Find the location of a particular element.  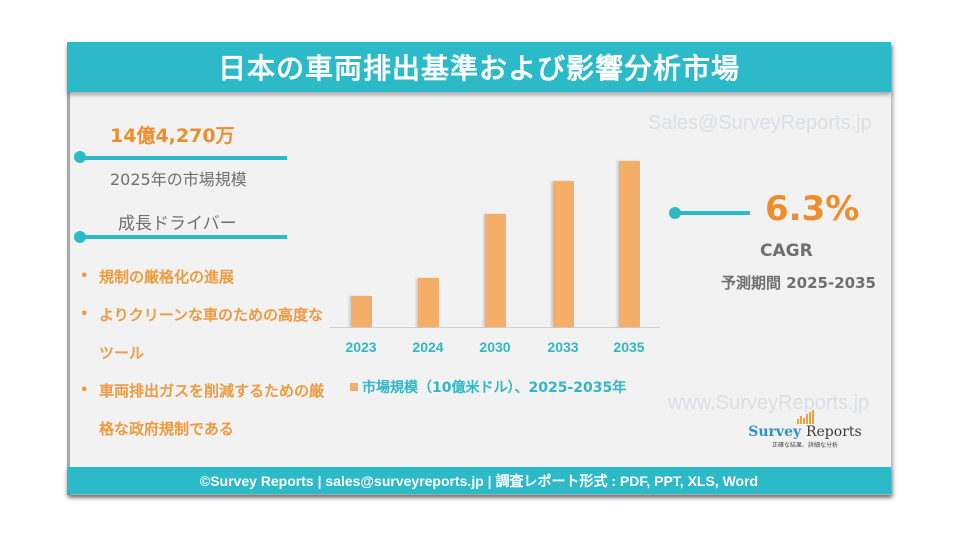

market-size-label: 2025年の市場規模 is located at coordinates (178, 179).